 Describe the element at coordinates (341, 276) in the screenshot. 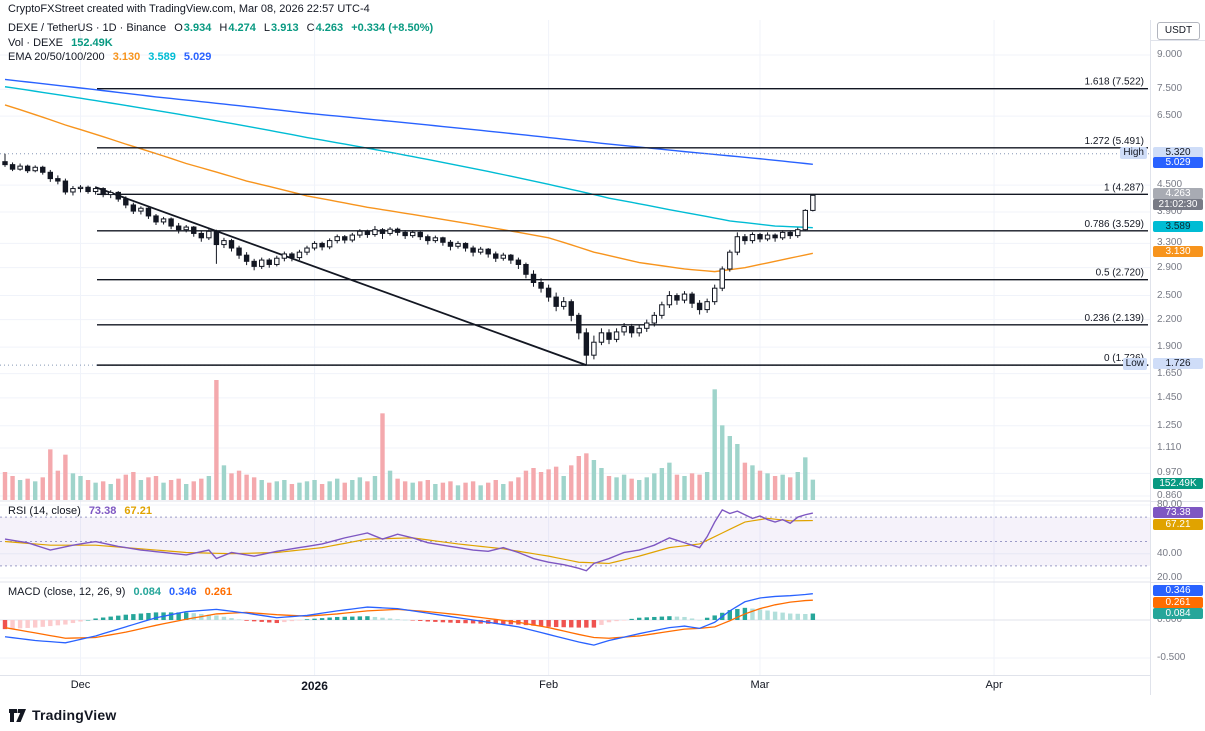

I see `descending-trendline` at that location.